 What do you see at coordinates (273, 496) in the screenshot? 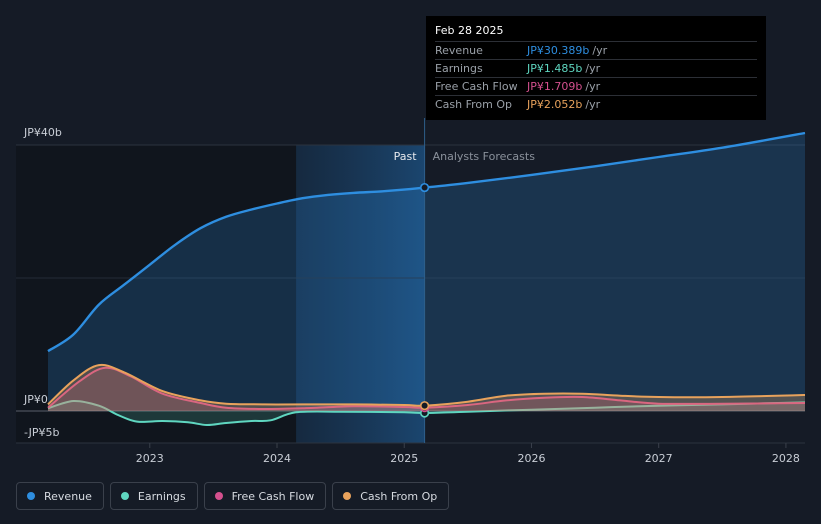
I see `legend-label: Free Cash Flow` at bounding box center [273, 496].